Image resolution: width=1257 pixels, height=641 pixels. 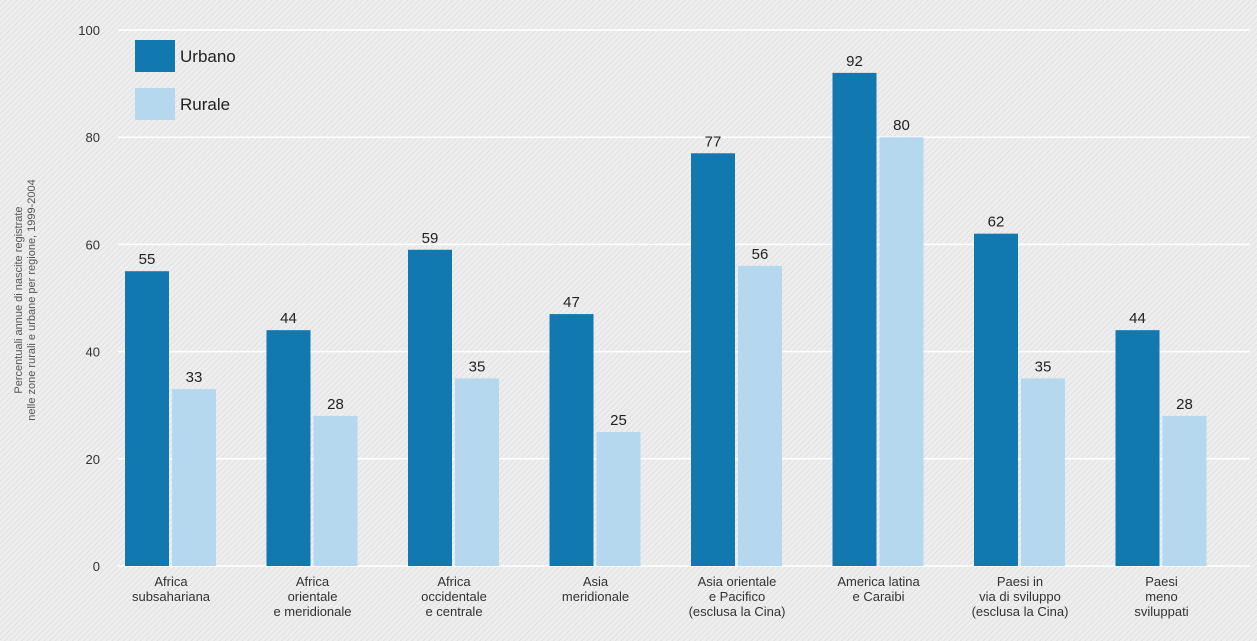 I want to click on value-label: 56, so click(x=760, y=254).